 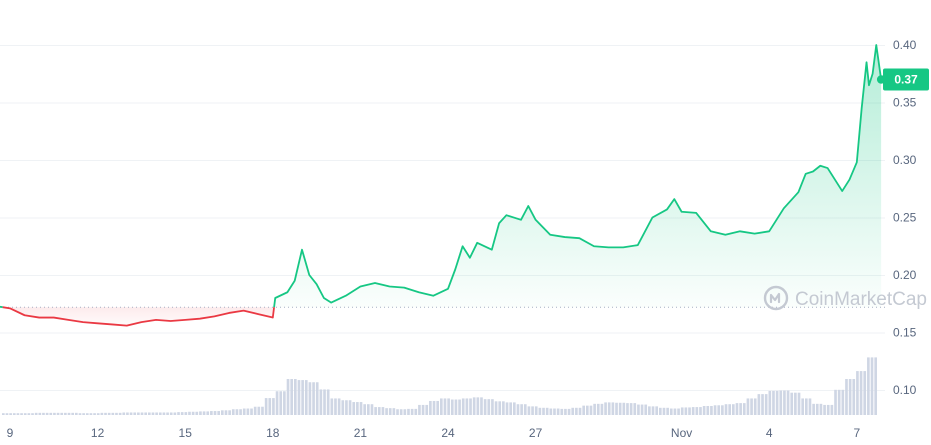 I want to click on x-tick-label: 9, so click(x=10, y=433).